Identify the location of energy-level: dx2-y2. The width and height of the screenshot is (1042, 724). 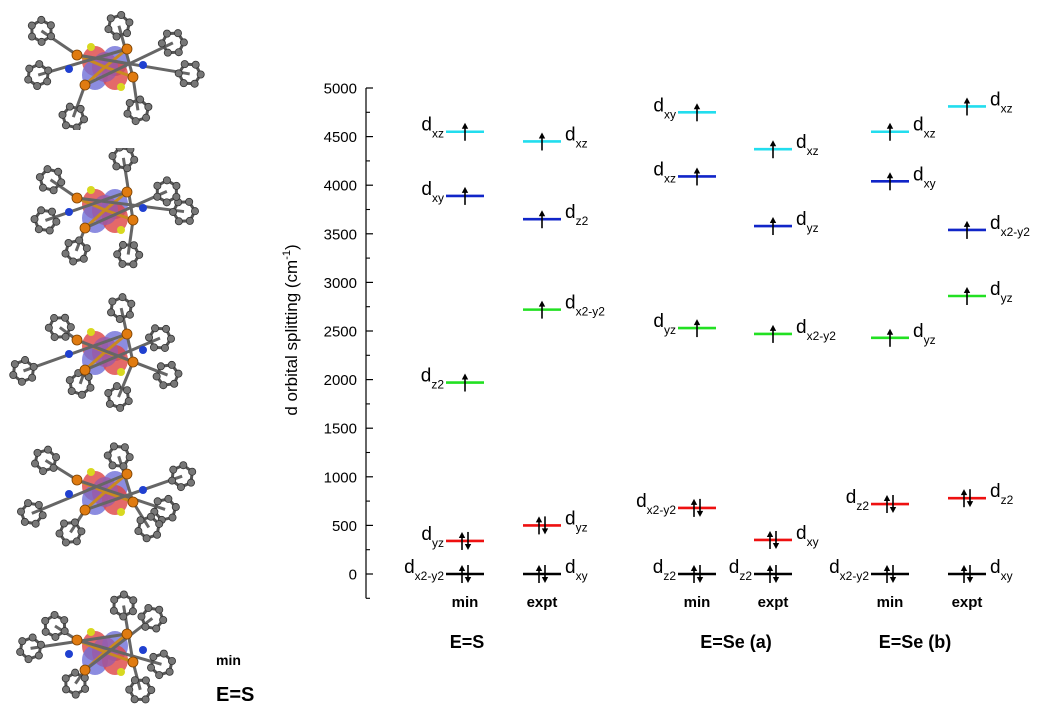
(869, 570).